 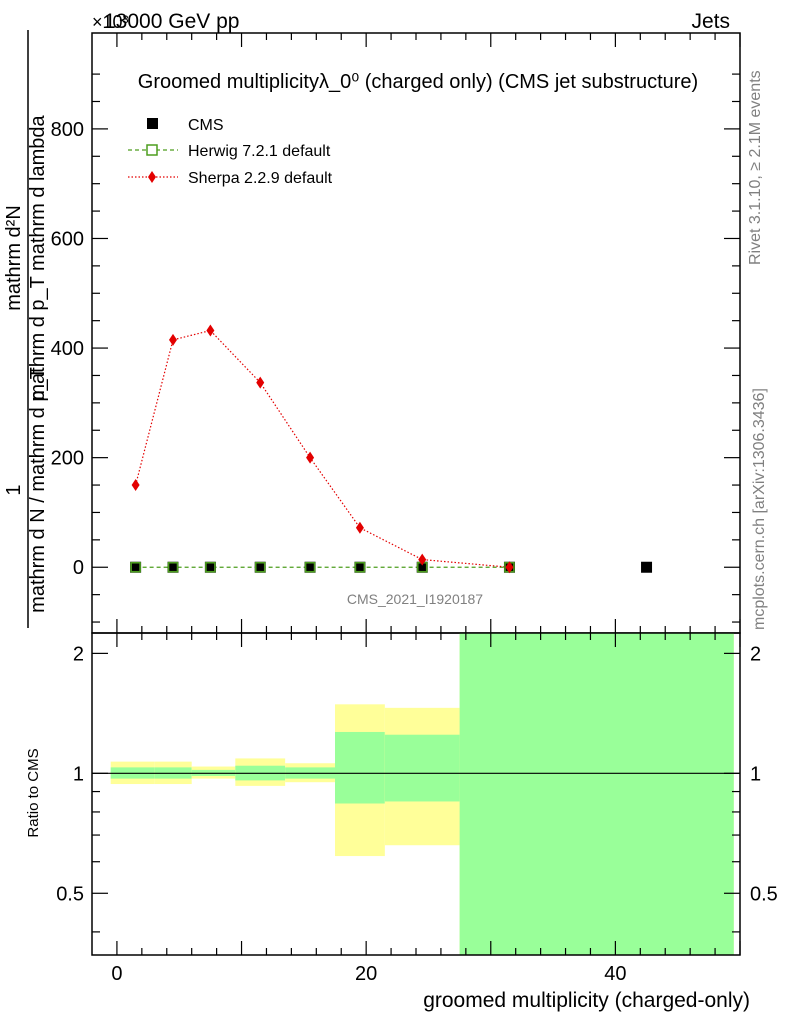 I want to click on x-tick-labels: 0 20 40, so click(x=368, y=974).